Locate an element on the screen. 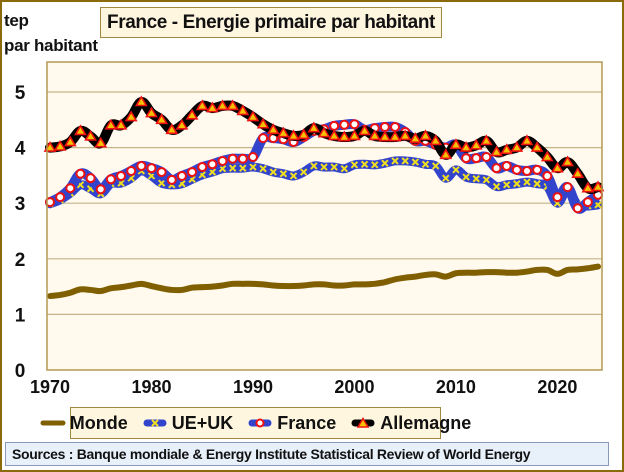 The height and width of the screenshot is (472, 624). blue-line-red-circle-swatch-icon is located at coordinates (260, 423).